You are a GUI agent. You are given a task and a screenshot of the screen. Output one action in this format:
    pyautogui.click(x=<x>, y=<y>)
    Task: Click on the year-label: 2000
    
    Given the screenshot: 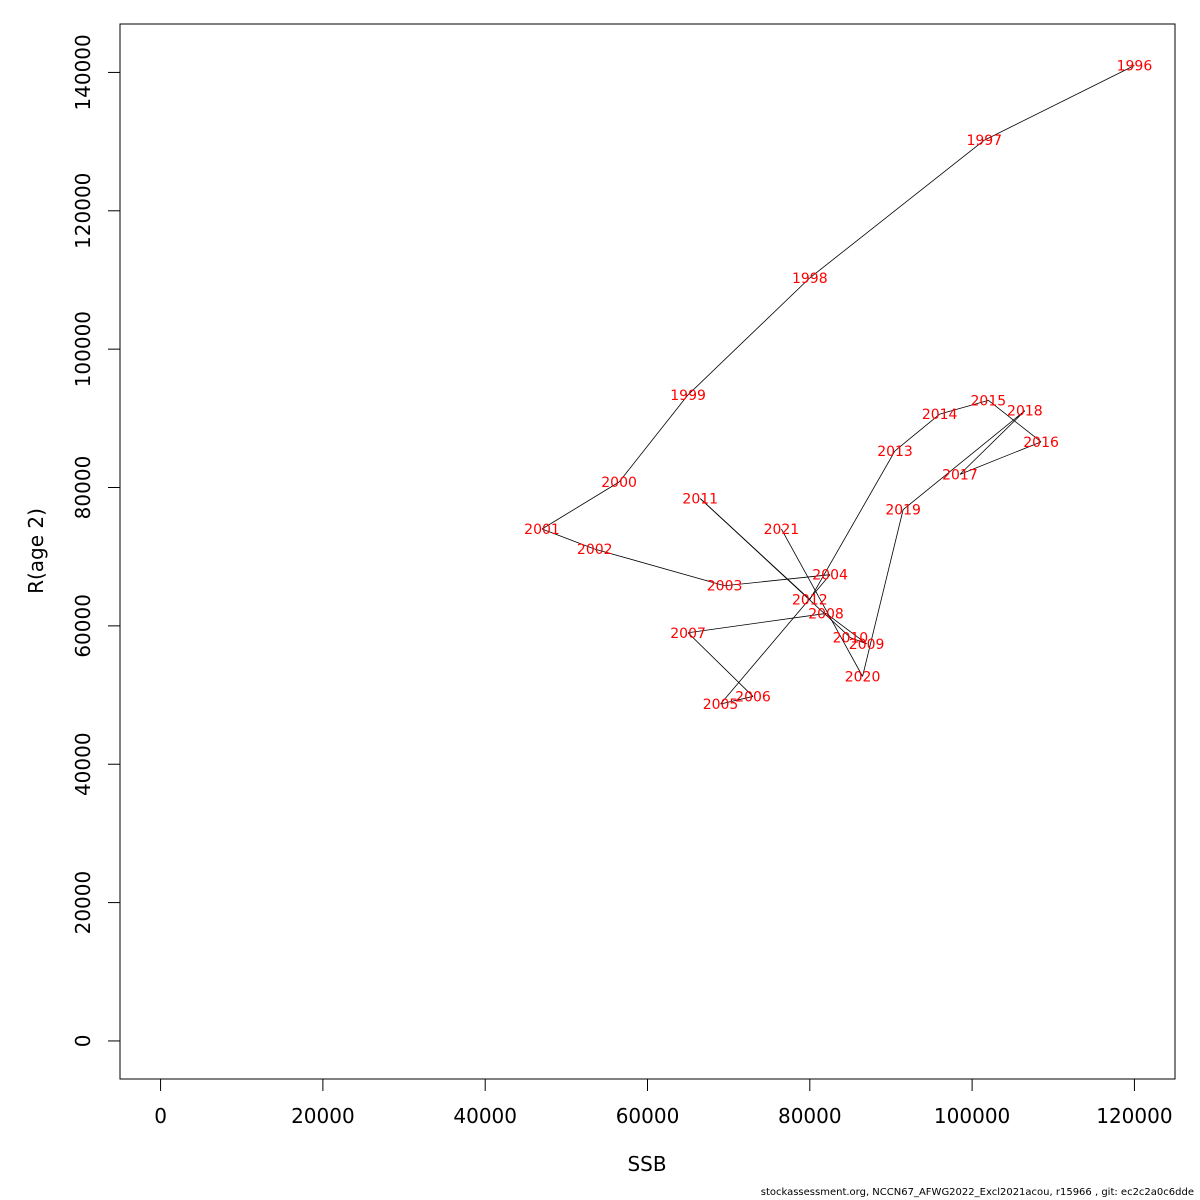 What is the action you would take?
    pyautogui.click(x=619, y=483)
    